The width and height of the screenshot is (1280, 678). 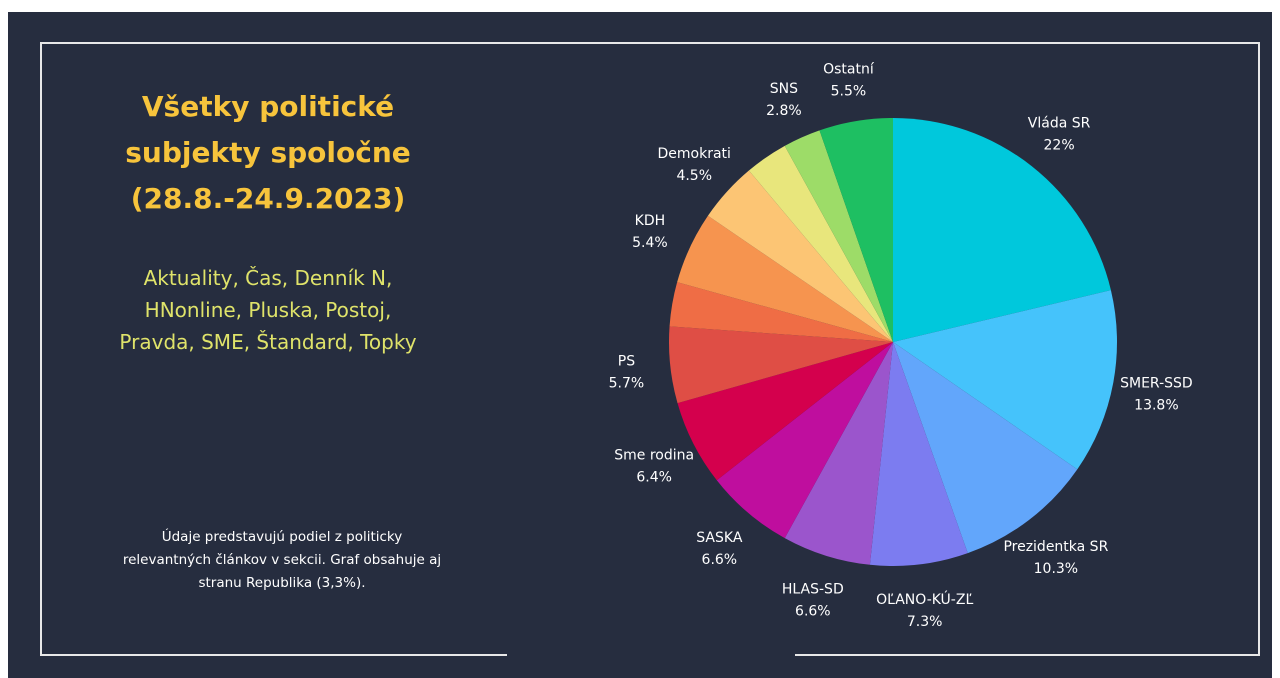 I want to click on chart-title-line: subjekty spoločne, so click(x=268, y=152).